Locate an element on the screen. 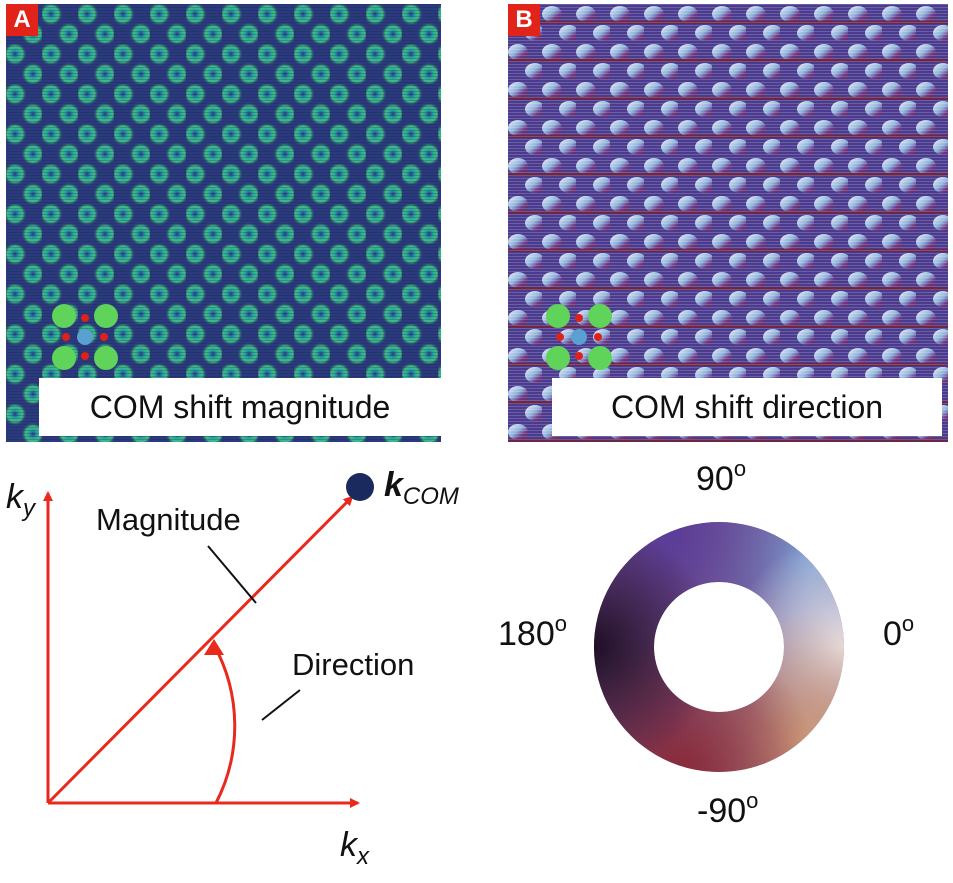 Image resolution: width=953 pixels, height=883 pixels. panel-b-caption: COM shift direction is located at coordinates (747, 407).